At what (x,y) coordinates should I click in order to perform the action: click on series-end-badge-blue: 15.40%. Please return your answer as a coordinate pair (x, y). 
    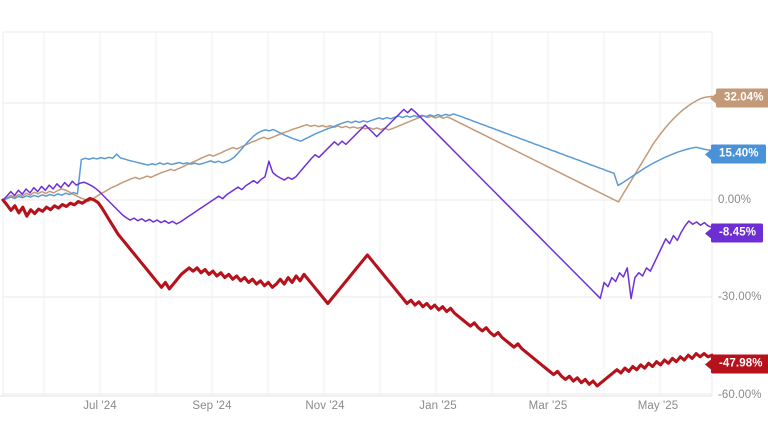
    Looking at the image, I should click on (735, 154).